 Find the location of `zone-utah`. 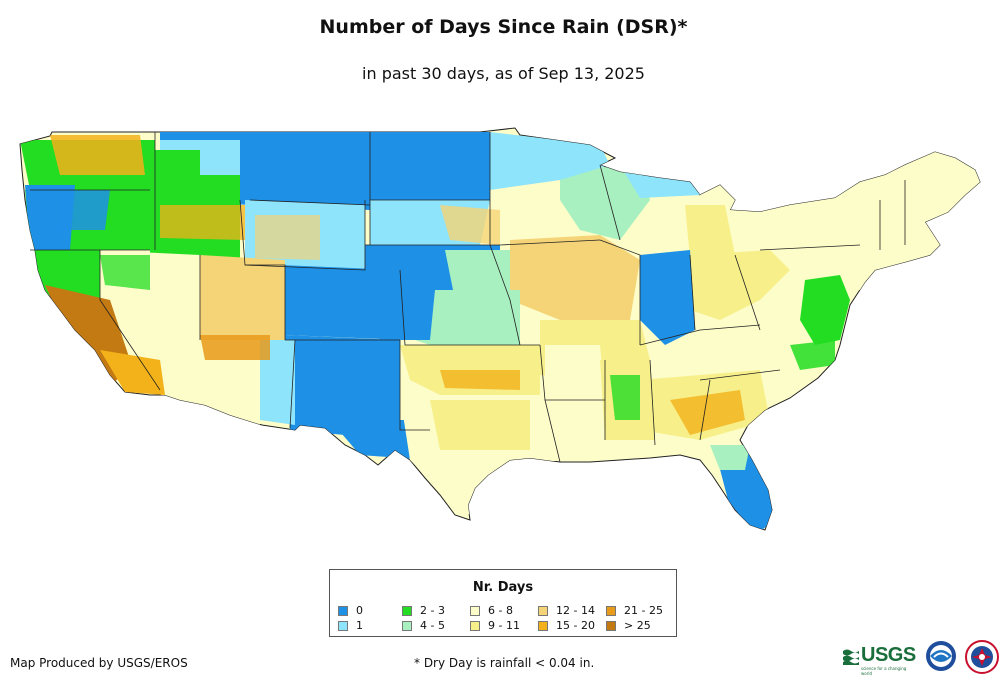

zone-utah is located at coordinates (242, 297).